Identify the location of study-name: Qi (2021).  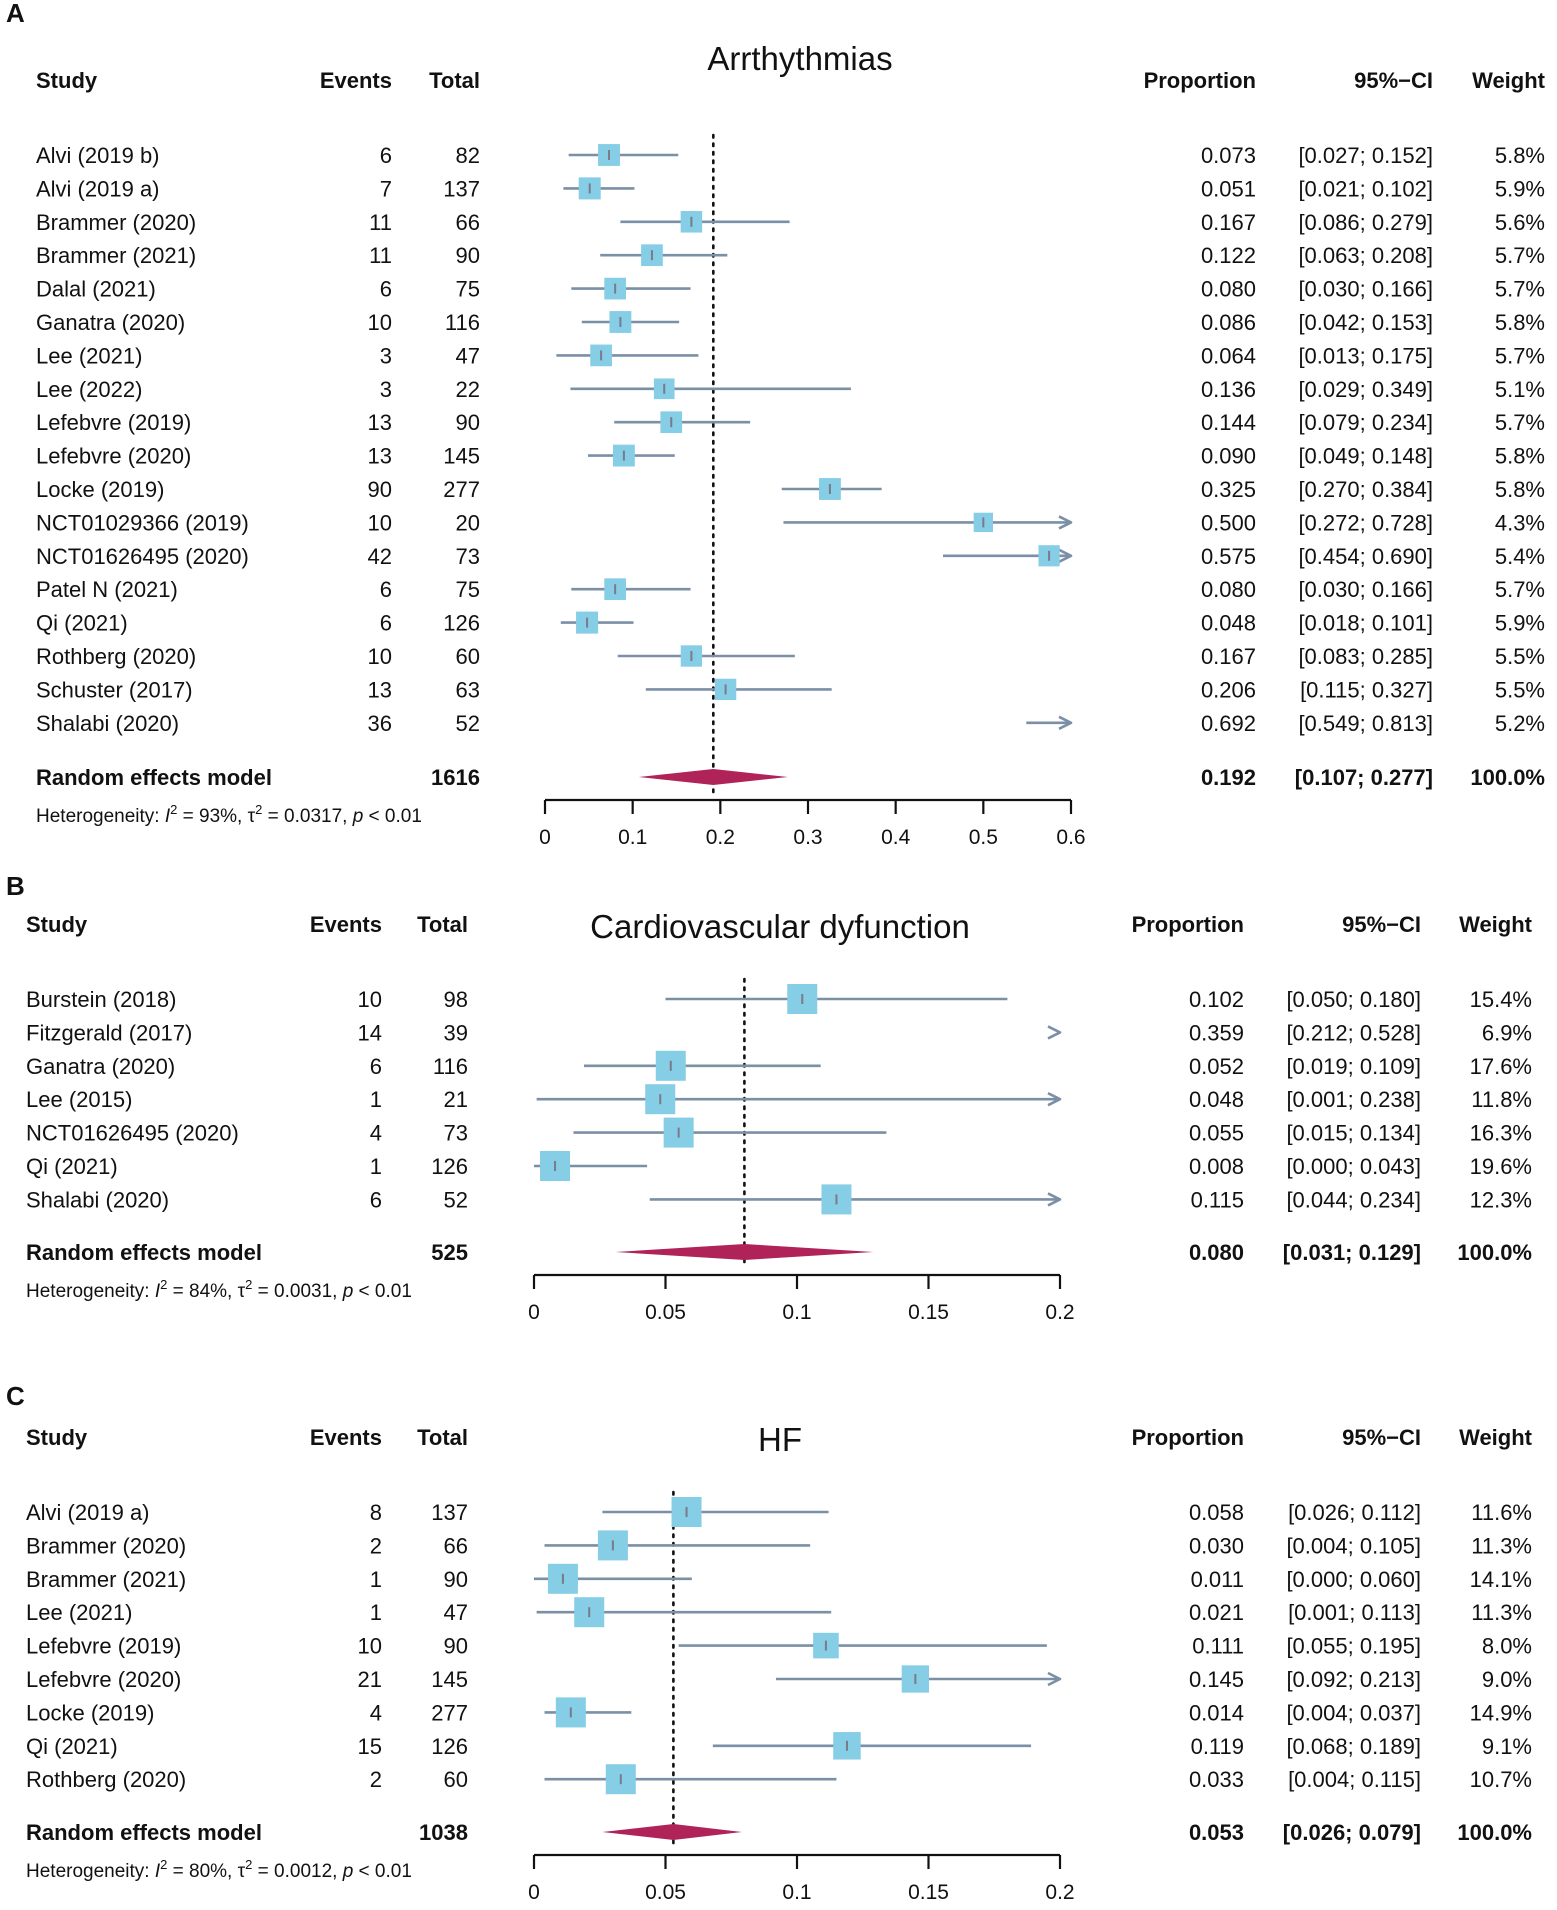
(82, 623).